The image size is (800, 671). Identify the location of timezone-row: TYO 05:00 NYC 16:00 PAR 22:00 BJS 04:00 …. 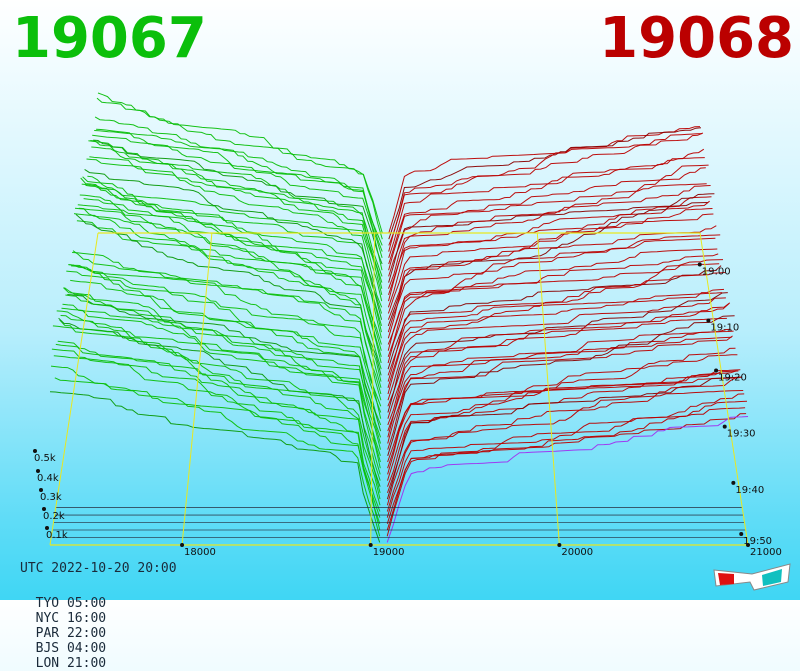
(75, 626).